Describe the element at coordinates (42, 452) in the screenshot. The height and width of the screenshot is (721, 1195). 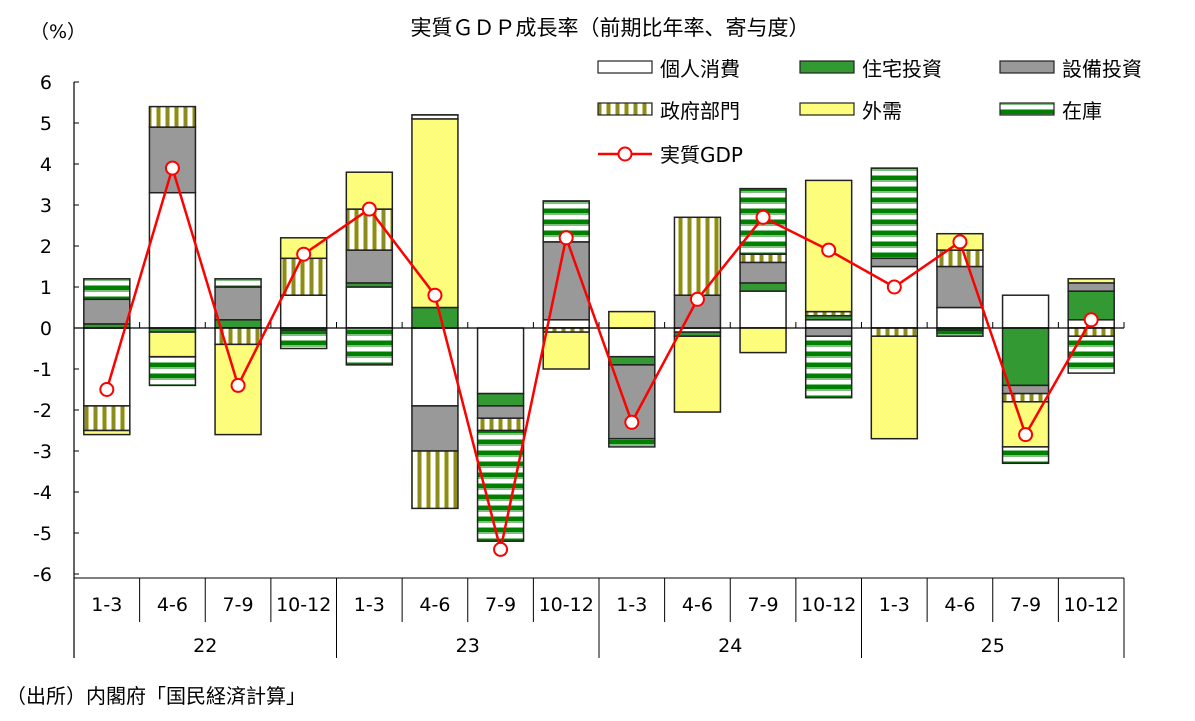
I see `y-tick-label: -3` at that location.